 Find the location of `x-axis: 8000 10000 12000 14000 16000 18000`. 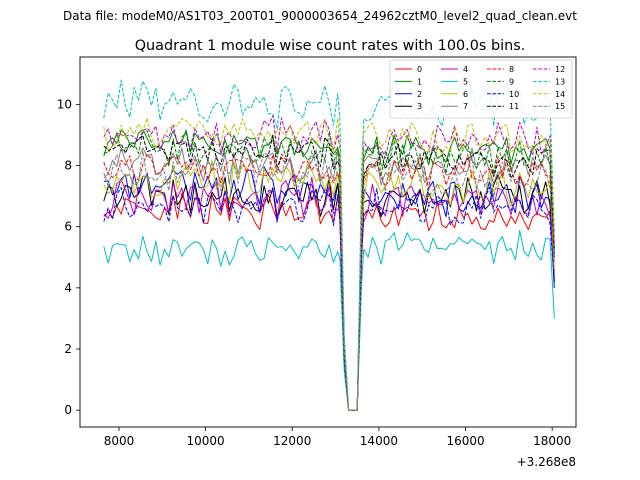

x-axis: 8000 10000 12000 14000 16000 18000 is located at coordinates (337, 437).